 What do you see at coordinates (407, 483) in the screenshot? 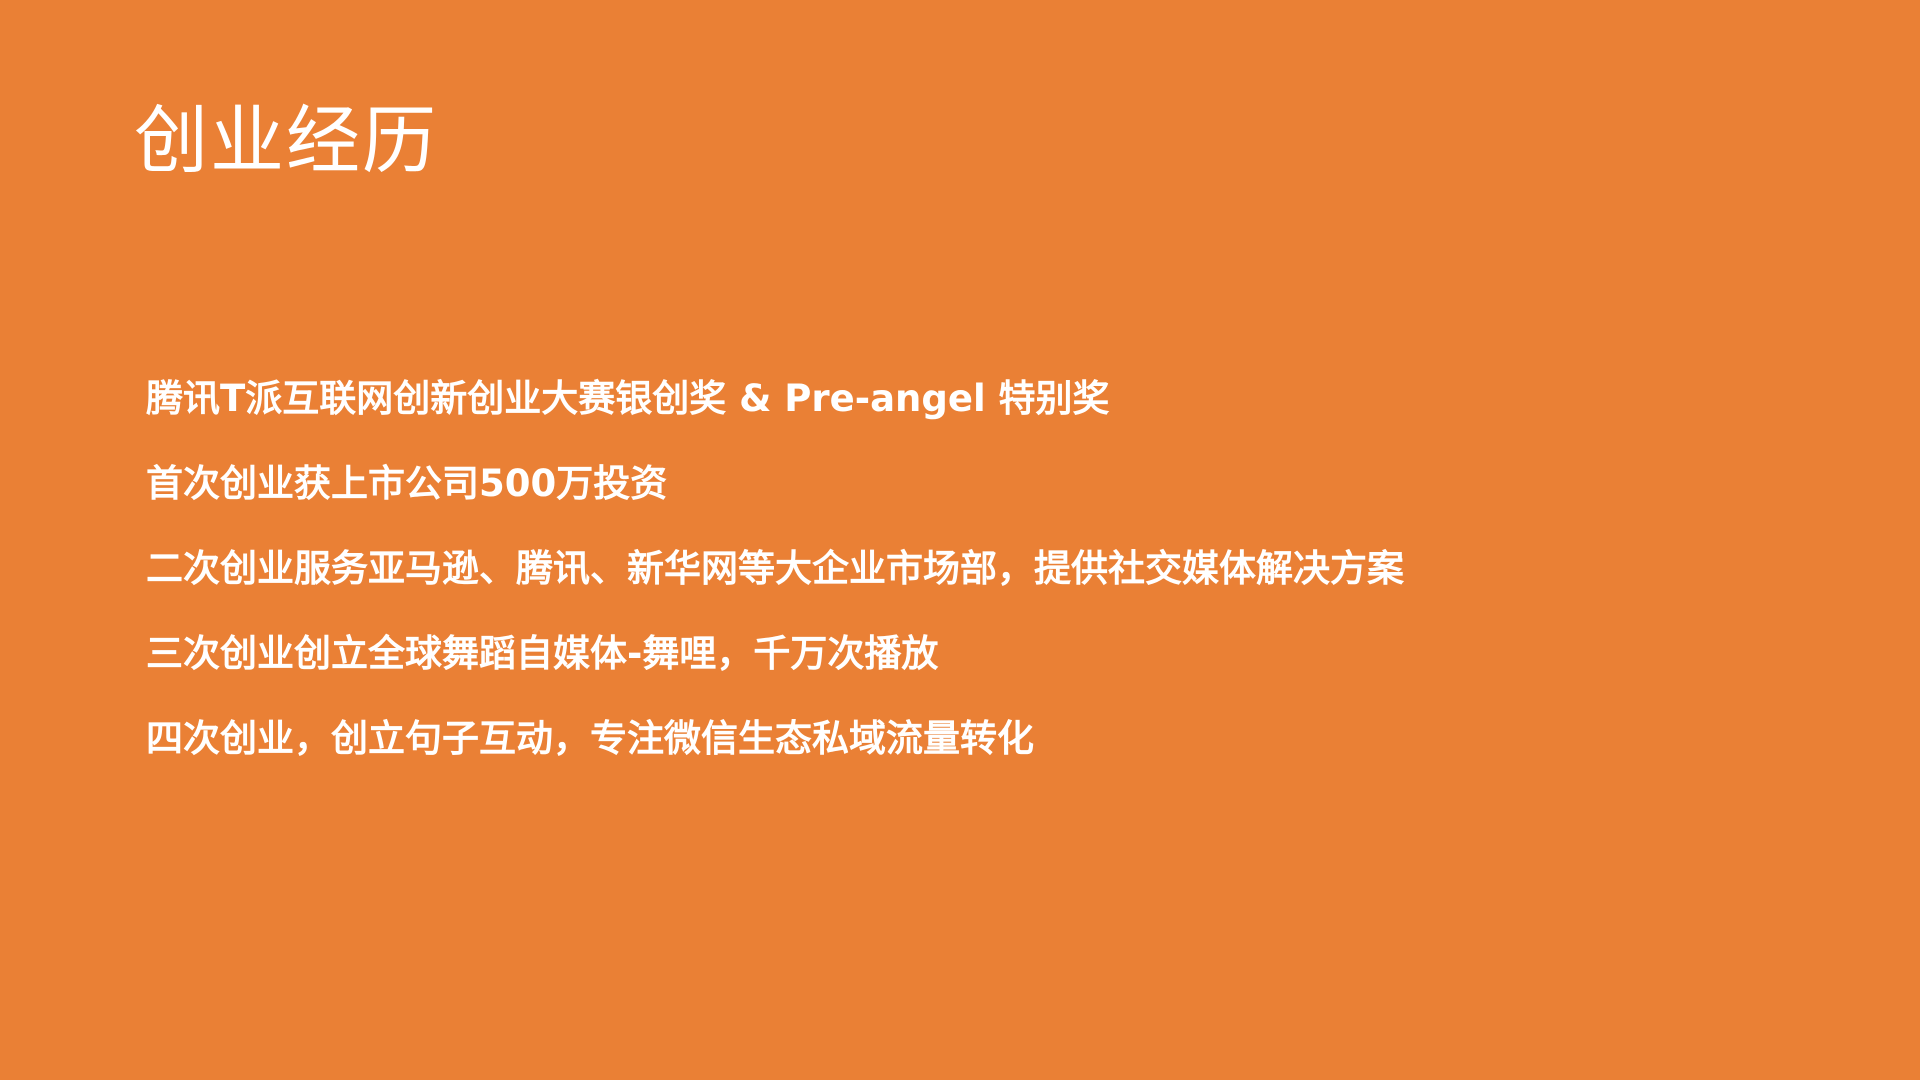
I see `experience-item: 首次创业获上市公司500万投资` at bounding box center [407, 483].